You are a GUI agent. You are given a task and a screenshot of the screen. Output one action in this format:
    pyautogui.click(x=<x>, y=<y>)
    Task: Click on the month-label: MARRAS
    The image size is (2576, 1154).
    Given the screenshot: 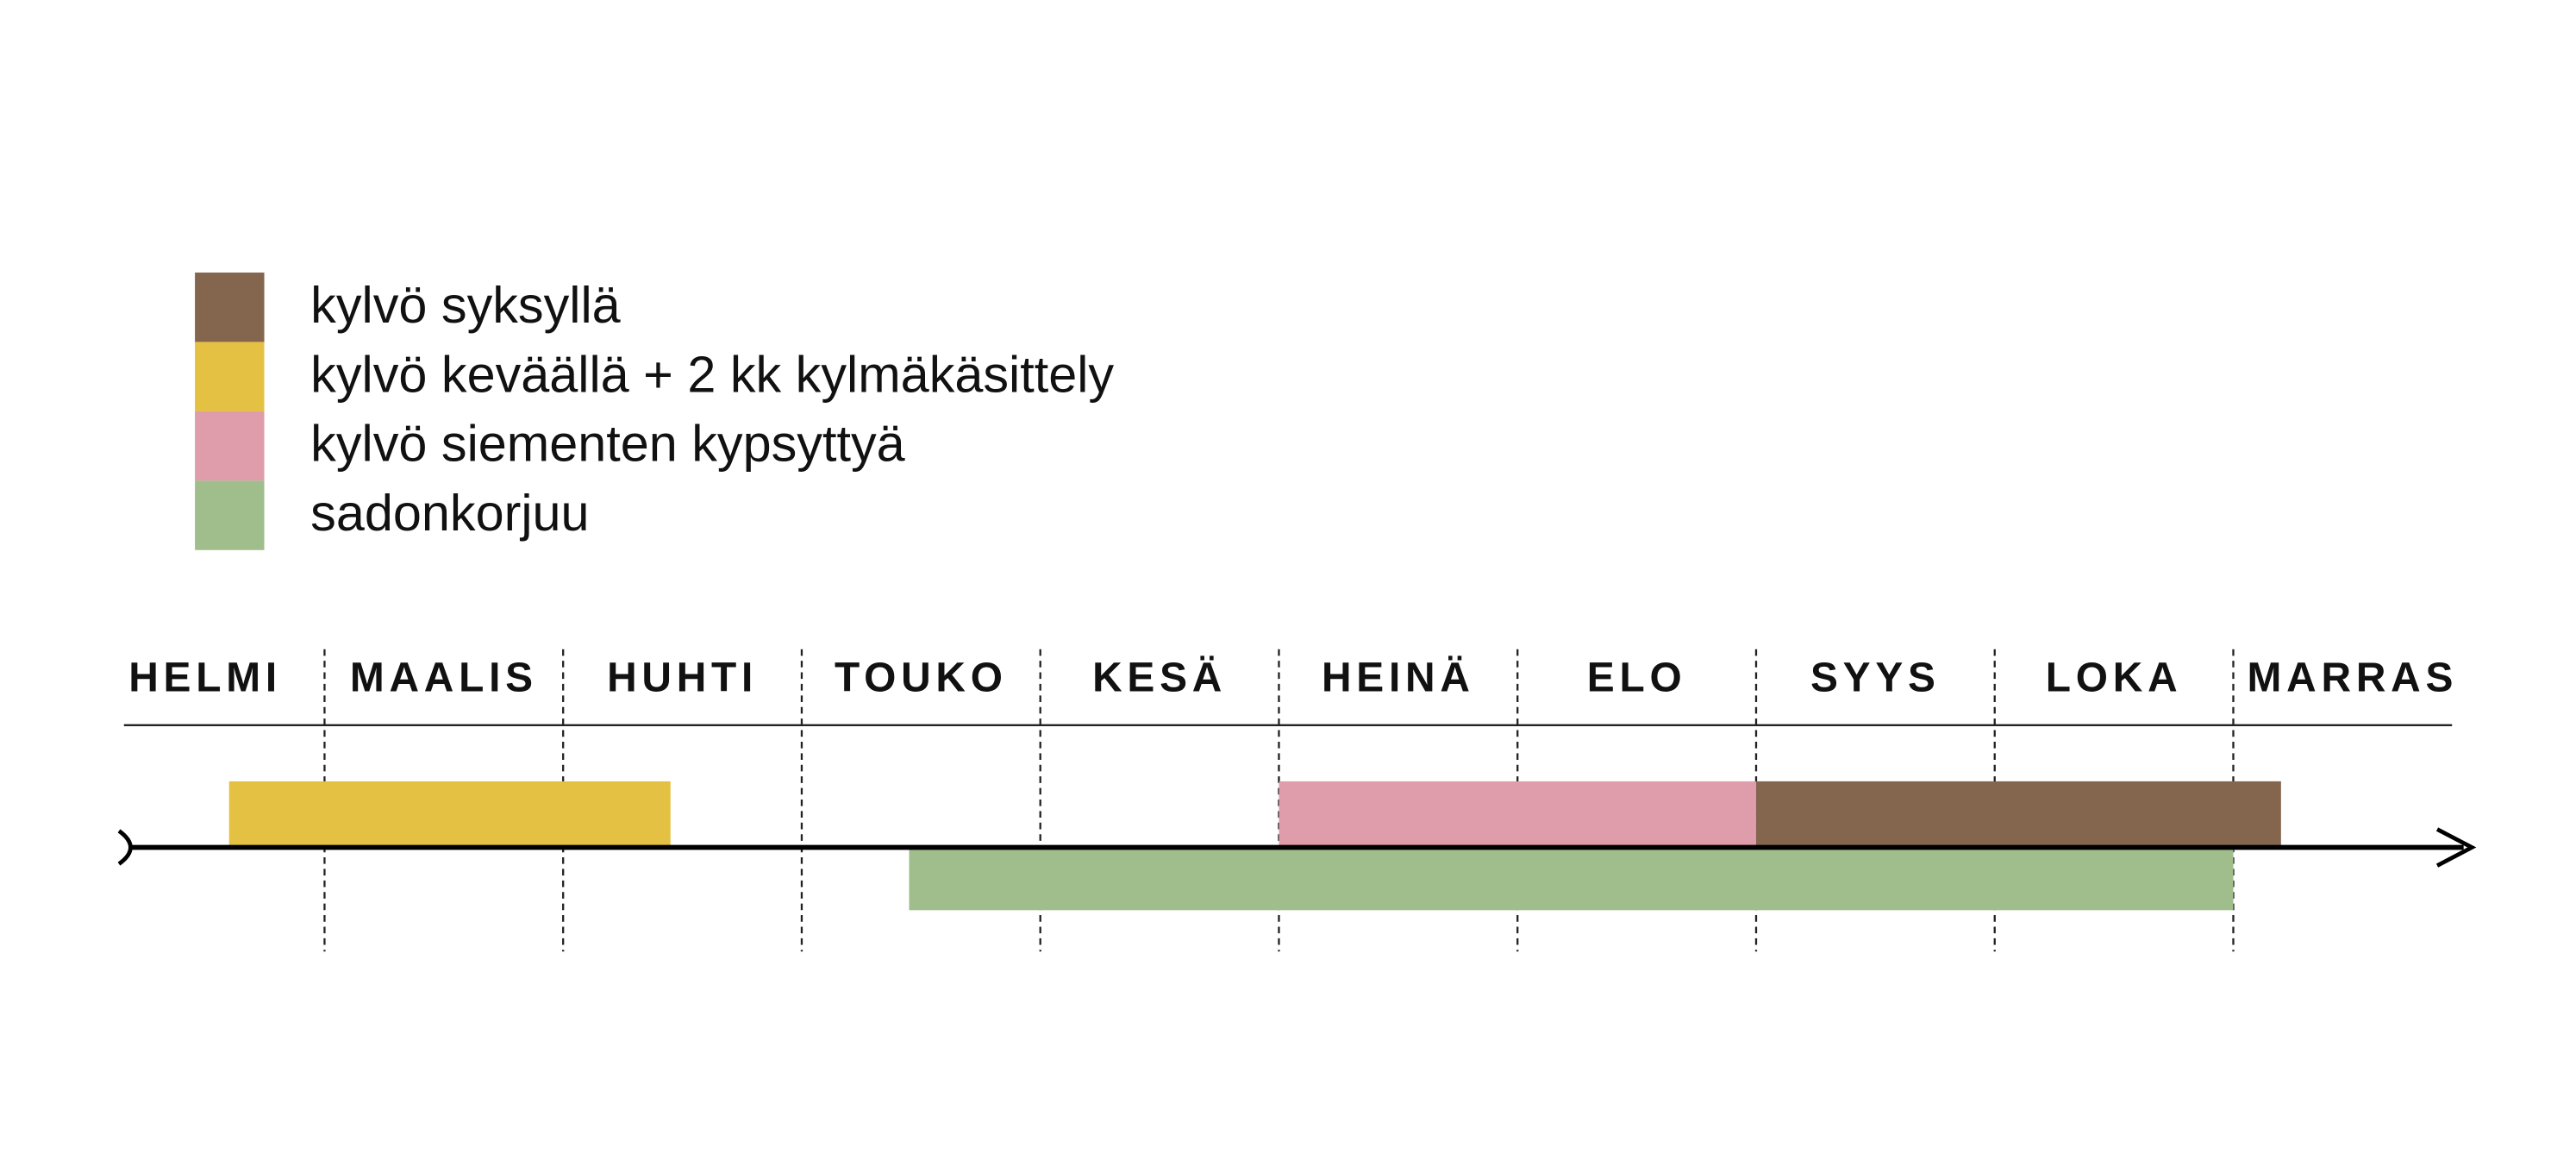 What is the action you would take?
    pyautogui.click(x=2353, y=678)
    